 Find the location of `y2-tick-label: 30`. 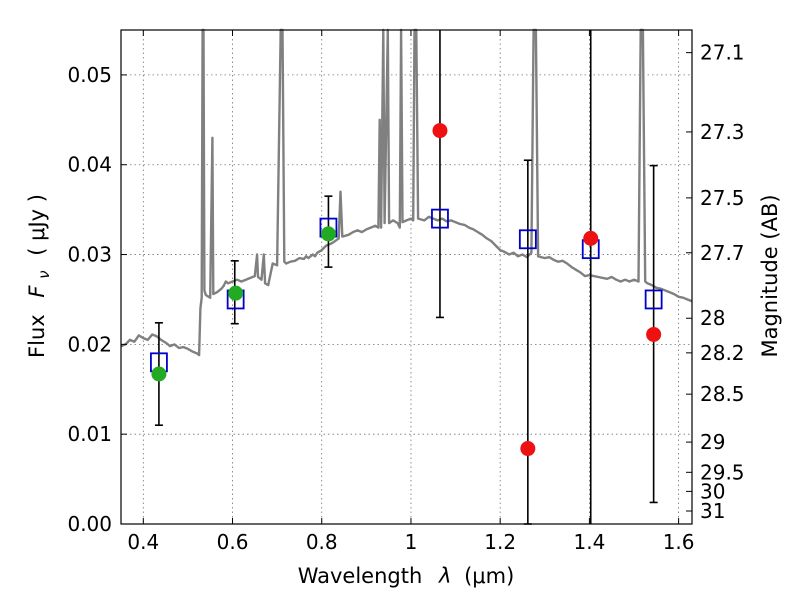

y2-tick-label: 30 is located at coordinates (712, 491).